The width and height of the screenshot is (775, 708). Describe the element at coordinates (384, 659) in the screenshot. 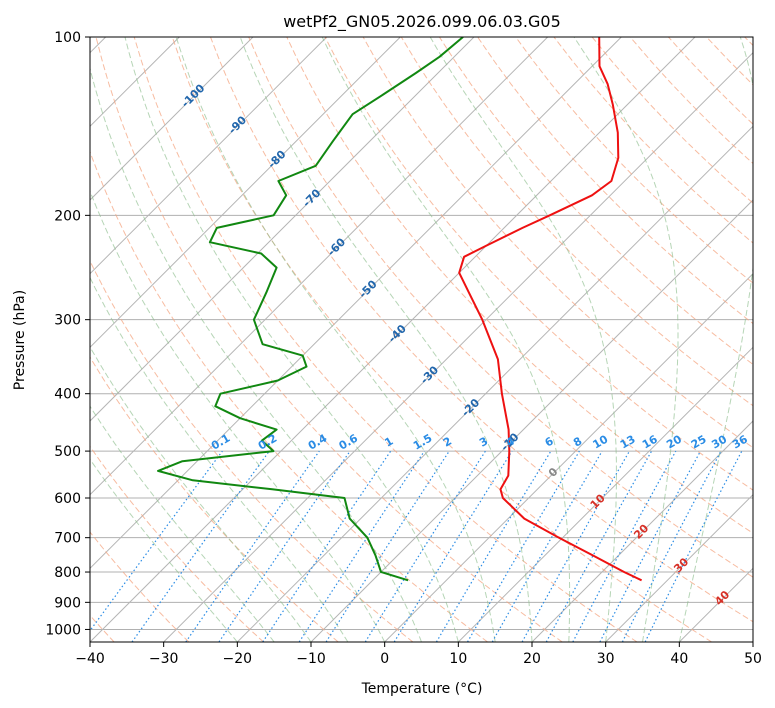

I see `x-tick-label: 0` at that location.